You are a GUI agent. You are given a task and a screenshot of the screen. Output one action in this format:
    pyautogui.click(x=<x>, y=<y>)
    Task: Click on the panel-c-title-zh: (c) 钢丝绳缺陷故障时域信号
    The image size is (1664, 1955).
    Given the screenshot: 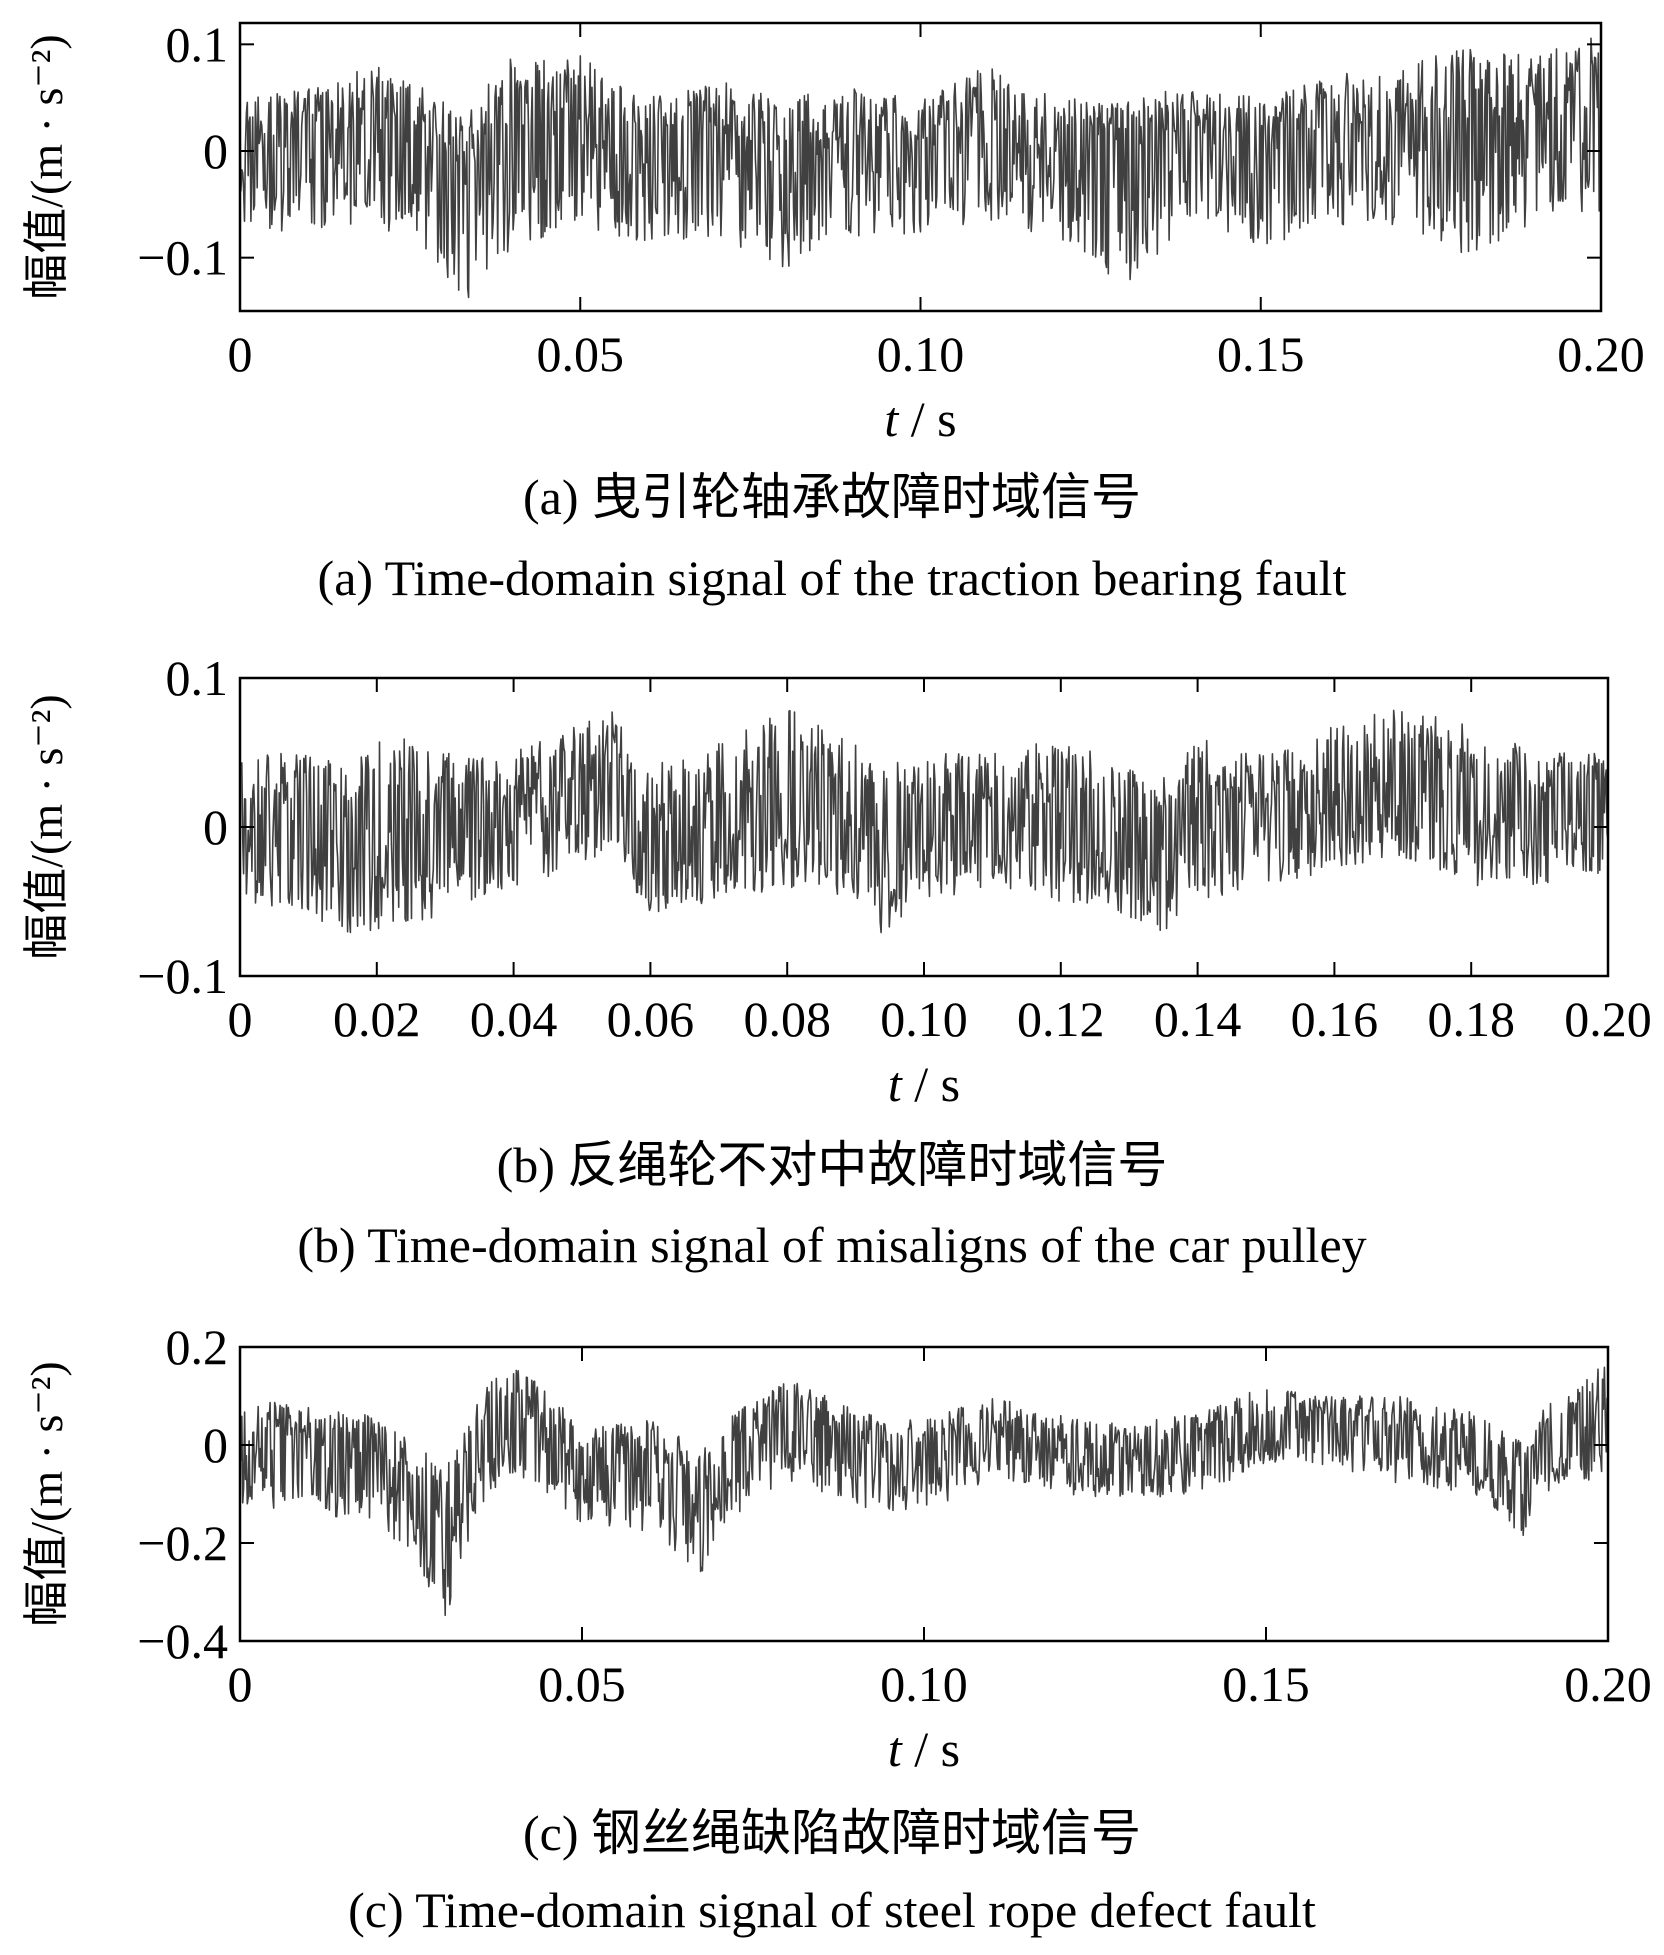 What is the action you would take?
    pyautogui.click(x=832, y=1833)
    